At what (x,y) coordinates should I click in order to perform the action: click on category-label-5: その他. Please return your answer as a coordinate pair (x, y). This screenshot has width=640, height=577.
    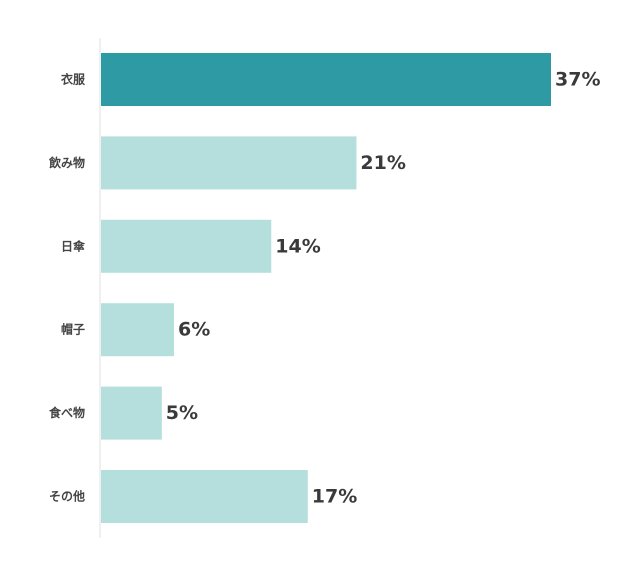
    Looking at the image, I should click on (67, 496).